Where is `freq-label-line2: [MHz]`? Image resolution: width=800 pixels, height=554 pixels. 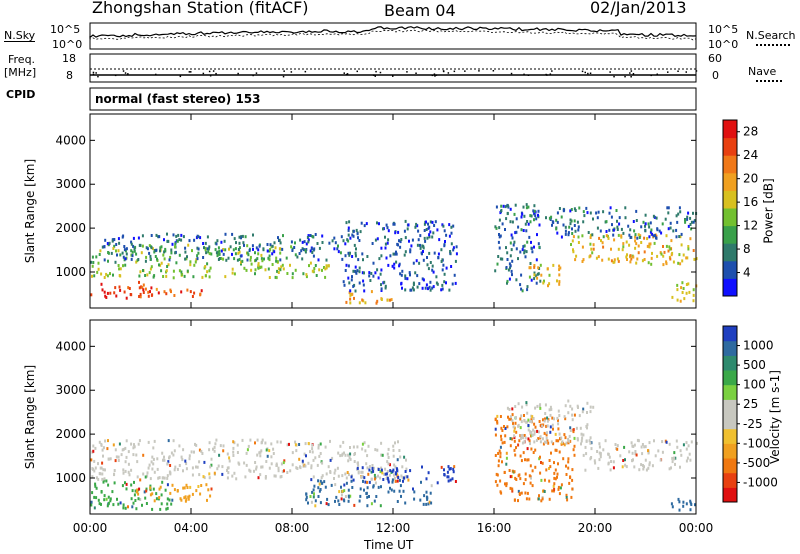 freq-label-line2: [MHz] is located at coordinates (20, 72).